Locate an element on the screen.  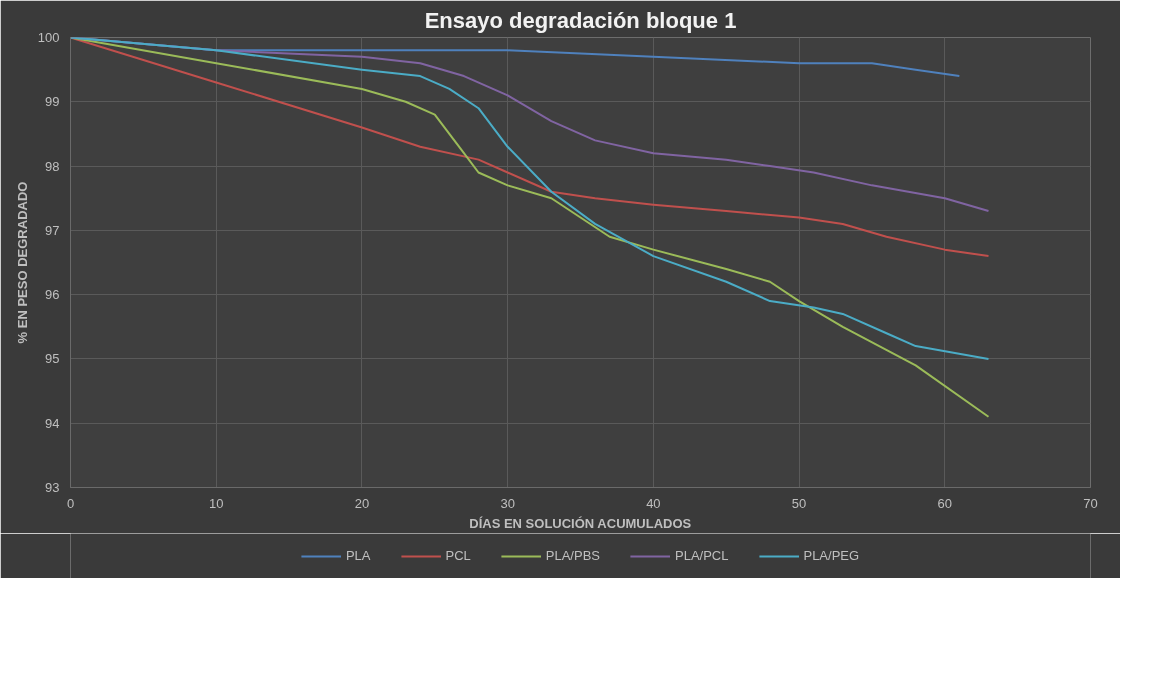
x-tick-label: 70 is located at coordinates (1090, 503).